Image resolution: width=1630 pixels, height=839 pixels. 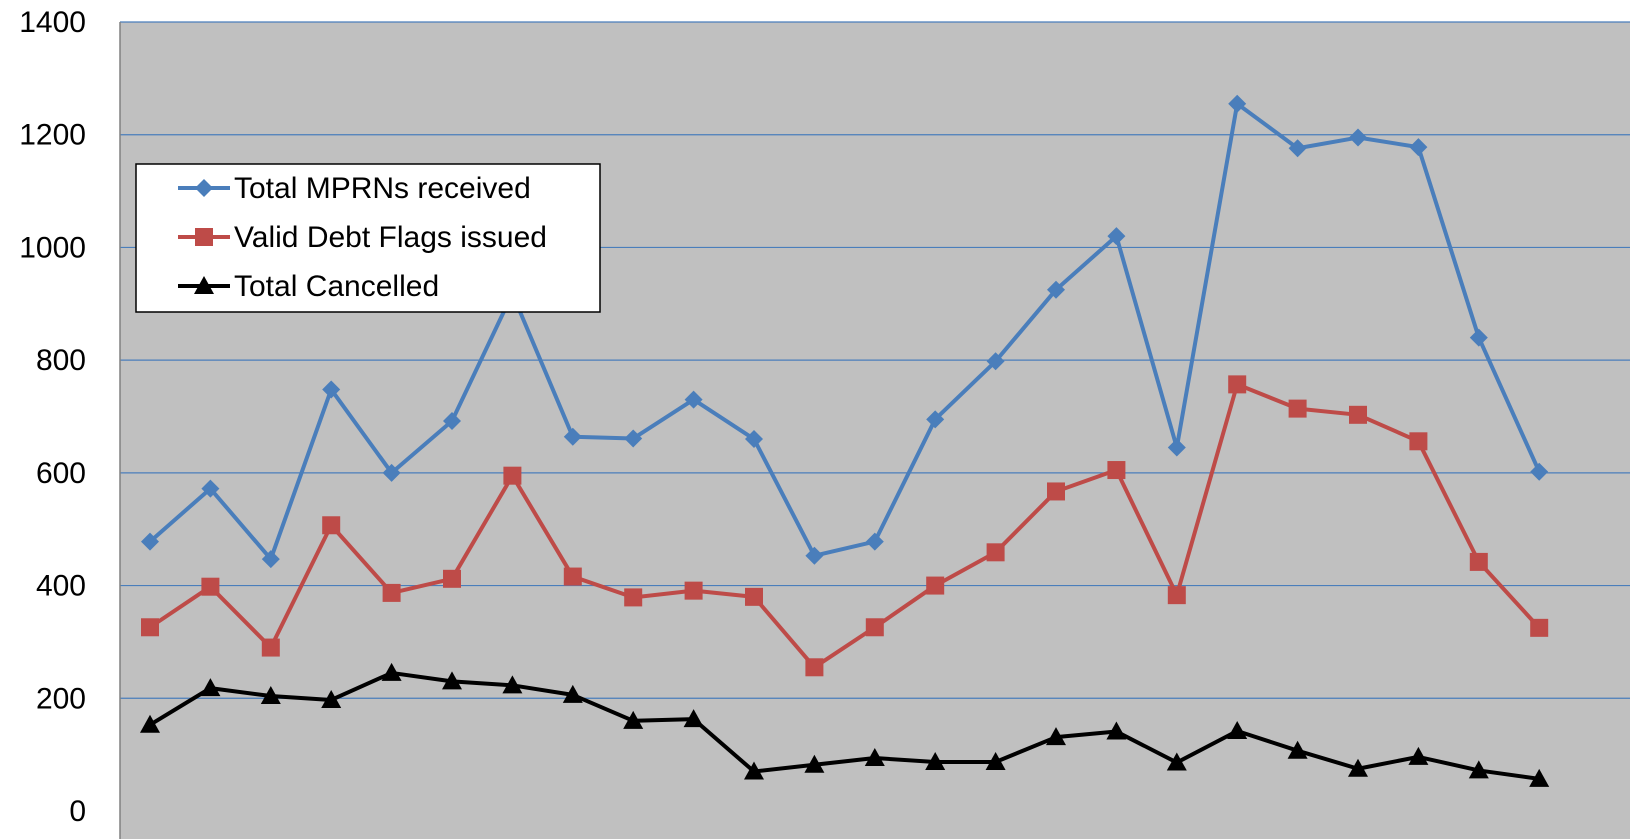 I want to click on y-tick-label: 200, so click(x=61, y=698).